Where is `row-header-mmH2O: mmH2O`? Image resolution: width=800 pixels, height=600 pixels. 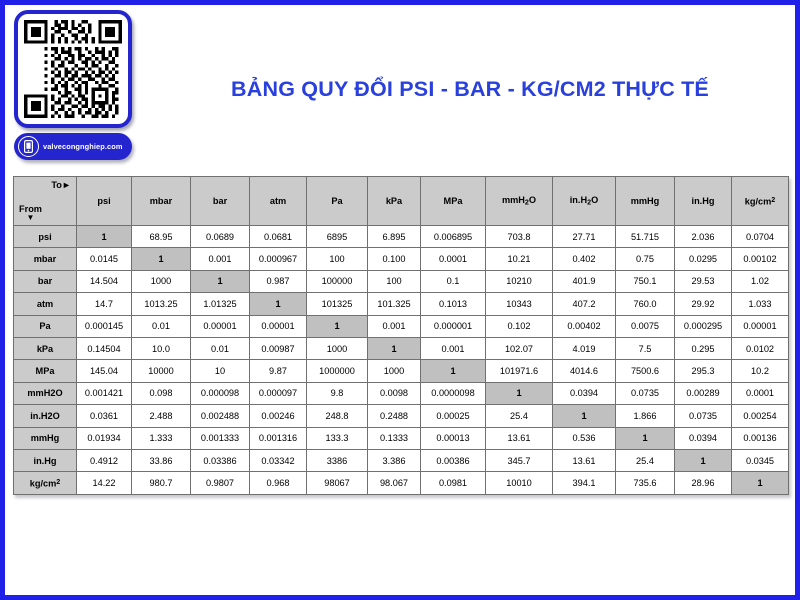 row-header-mmH2O: mmH2O is located at coordinates (45, 393).